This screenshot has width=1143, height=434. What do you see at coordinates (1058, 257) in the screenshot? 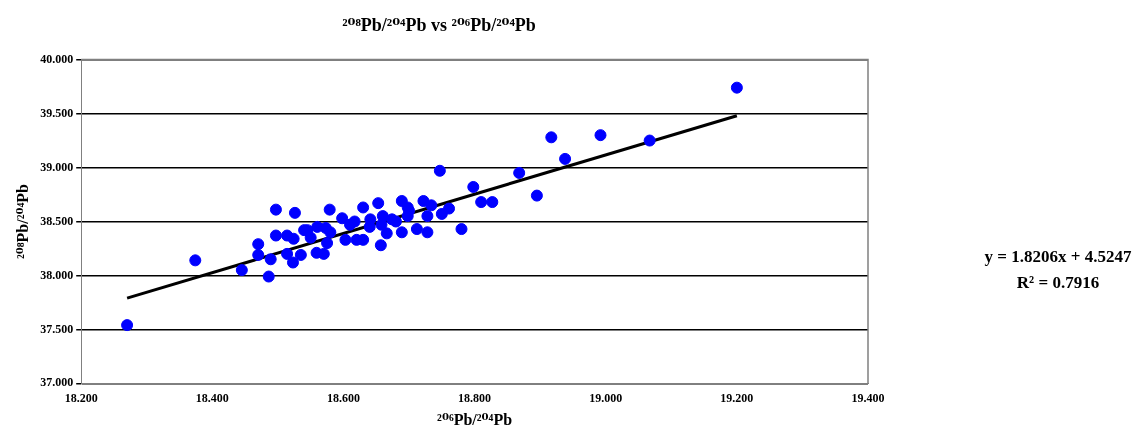
I see `text: y = 1.8206x + 4.5247` at bounding box center [1058, 257].